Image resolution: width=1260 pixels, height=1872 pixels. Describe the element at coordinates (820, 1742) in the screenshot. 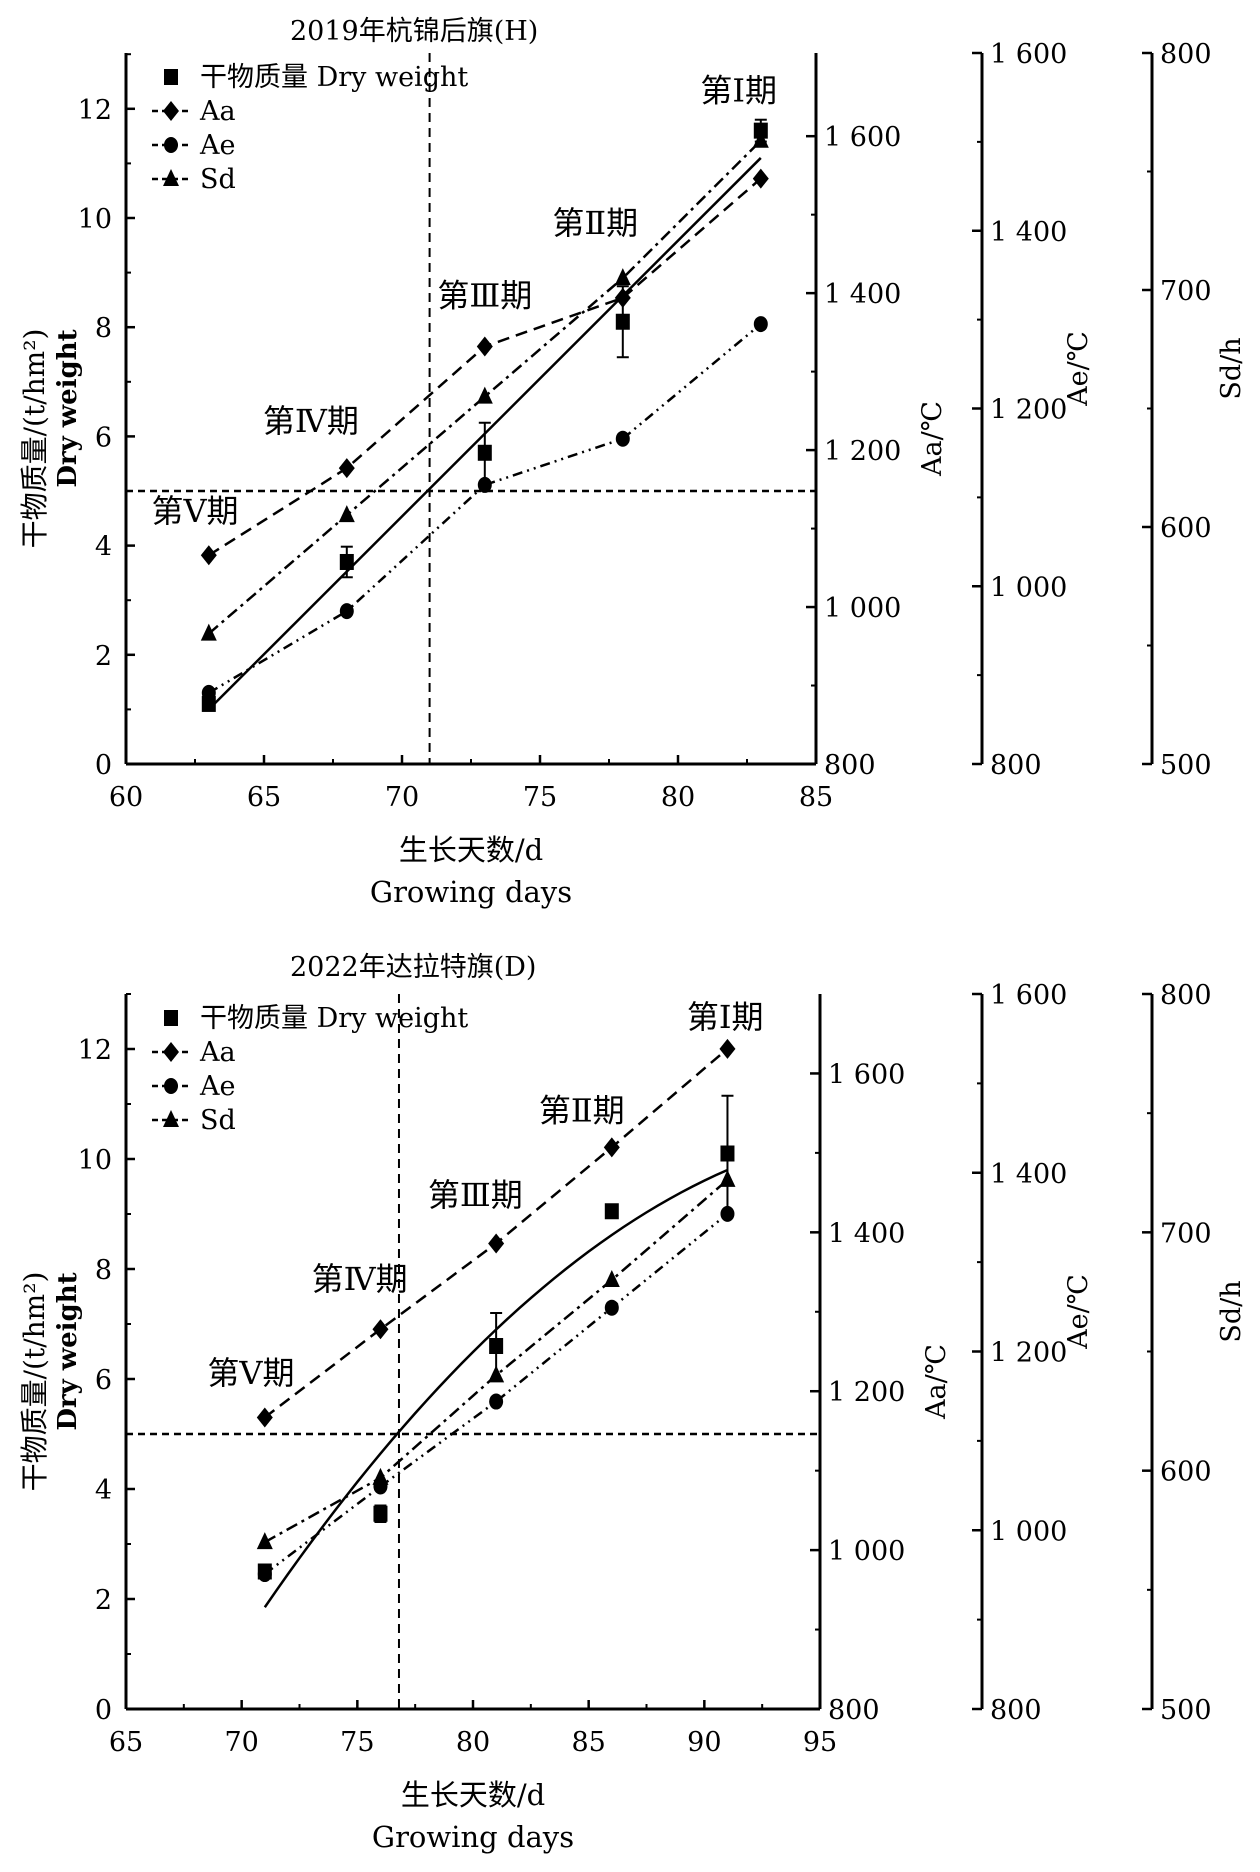

I see `x-tick-label: 95` at that location.